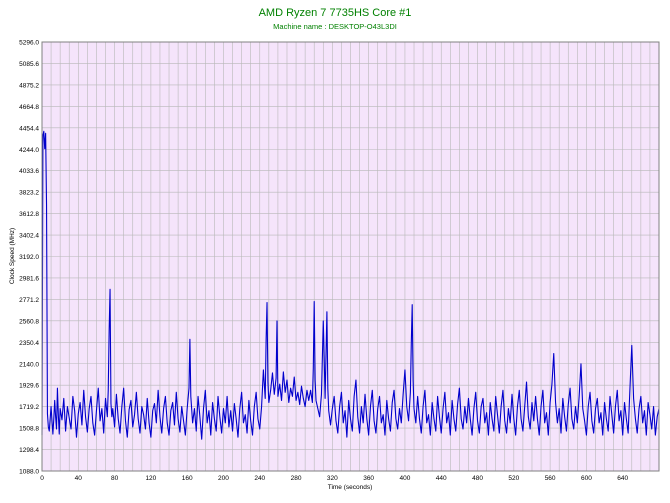 The height and width of the screenshot is (503, 670). Describe the element at coordinates (29, 429) in the screenshot. I see `y-tick-label: 1508.8` at that location.